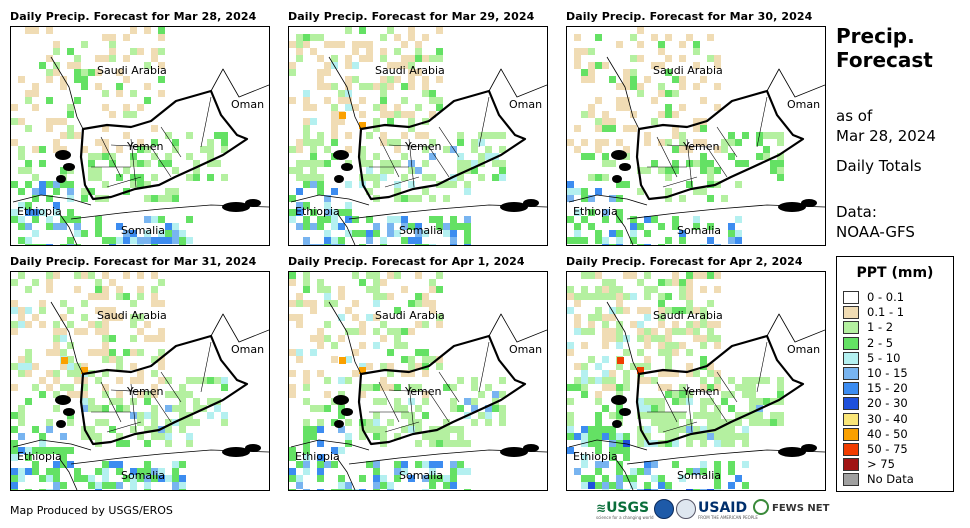  I want to click on country-border, so click(68, 473).